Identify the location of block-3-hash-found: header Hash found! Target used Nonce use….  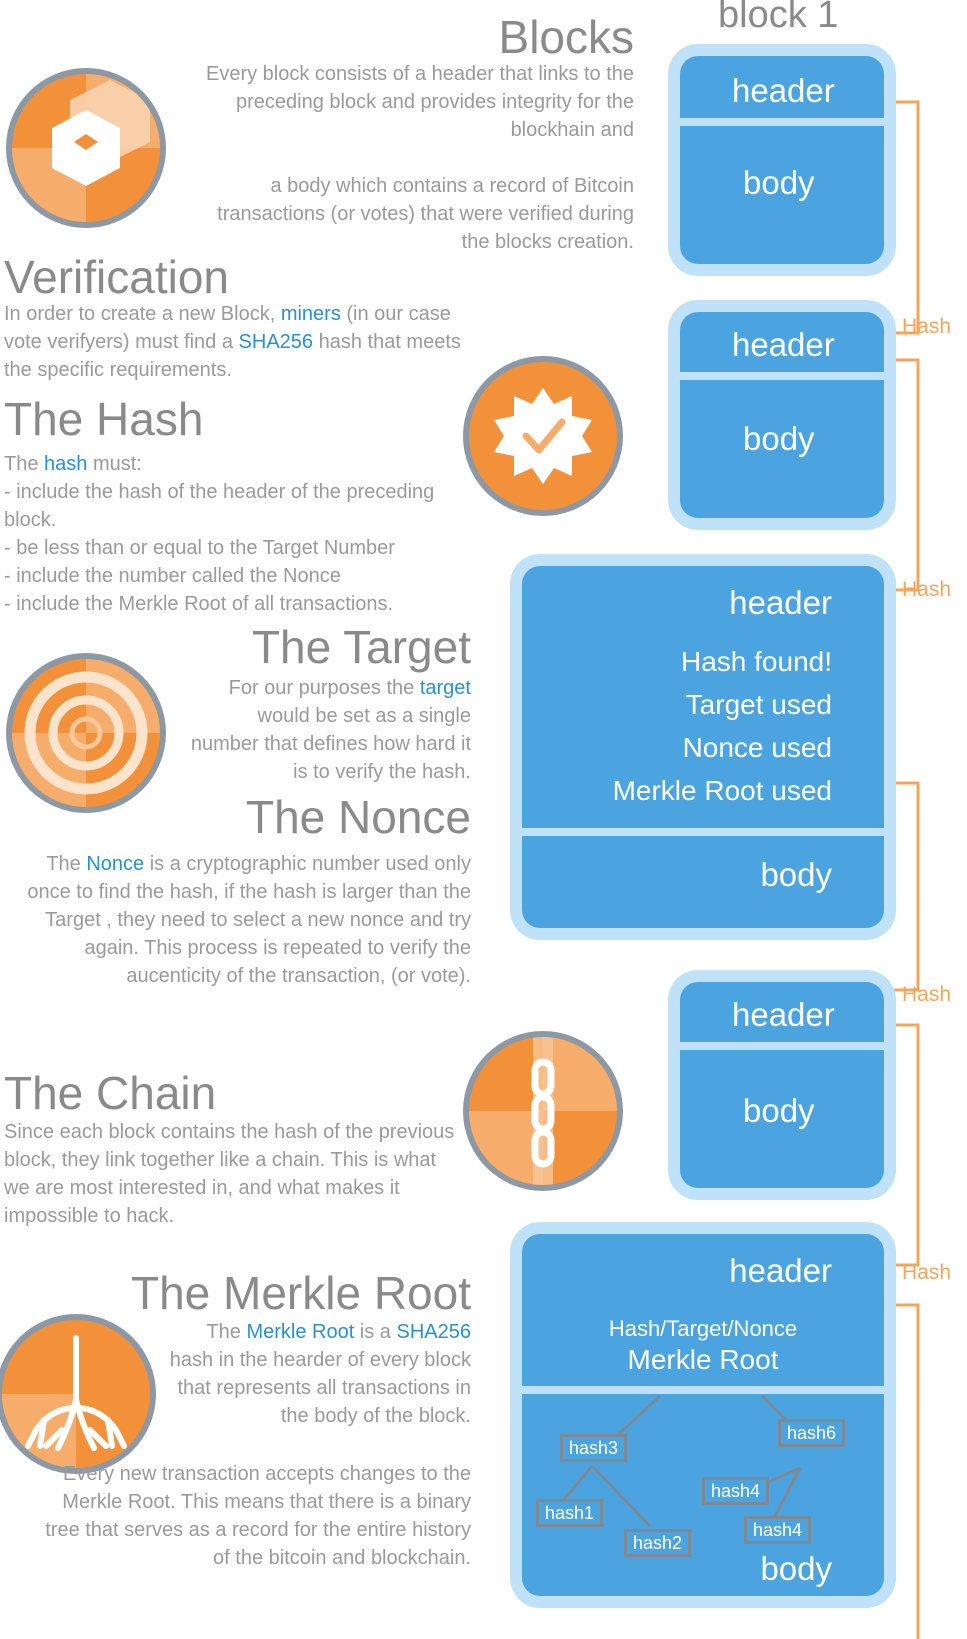
(703, 747).